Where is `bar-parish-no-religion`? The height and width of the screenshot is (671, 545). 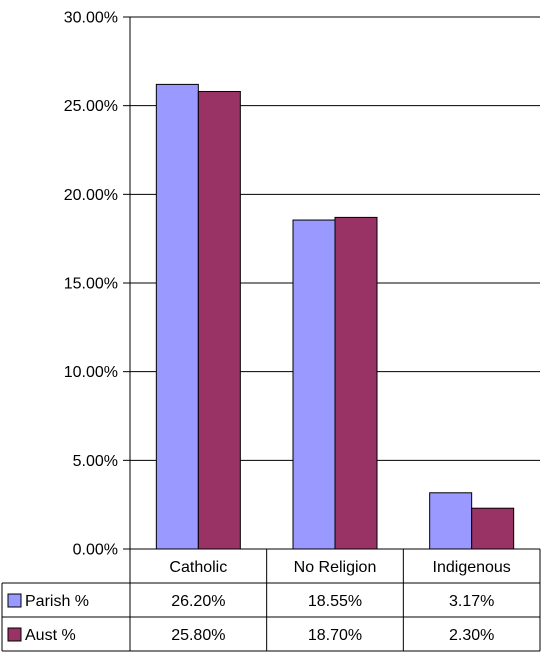 bar-parish-no-religion is located at coordinates (314, 384).